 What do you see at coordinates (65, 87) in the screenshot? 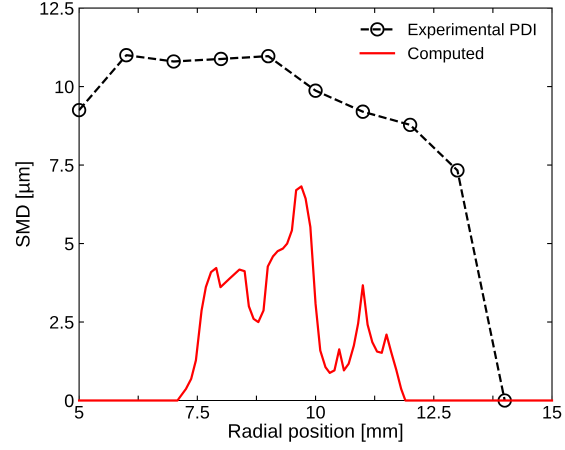
I see `y-tick-label: 10` at bounding box center [65, 87].